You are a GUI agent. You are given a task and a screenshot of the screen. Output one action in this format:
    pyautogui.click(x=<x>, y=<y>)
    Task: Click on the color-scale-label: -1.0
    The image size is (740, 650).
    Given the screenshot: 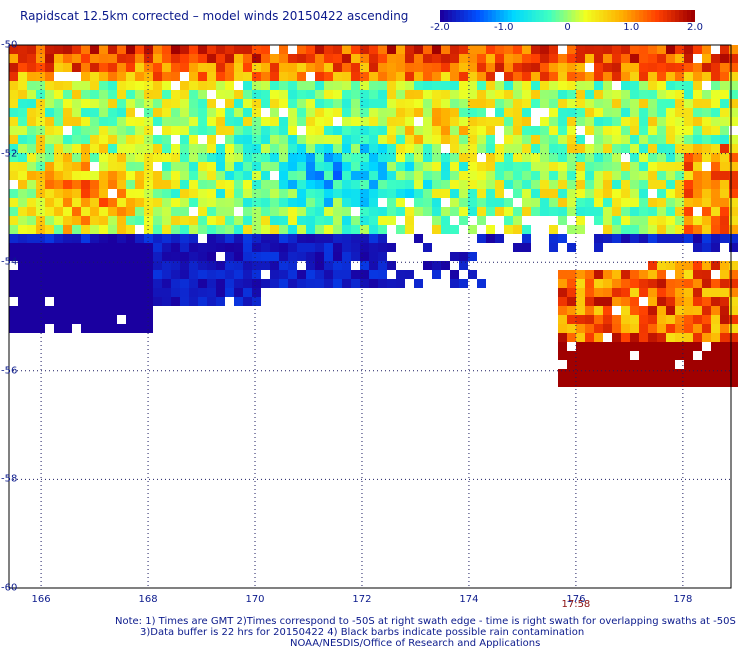 What is the action you would take?
    pyautogui.click(x=503, y=27)
    